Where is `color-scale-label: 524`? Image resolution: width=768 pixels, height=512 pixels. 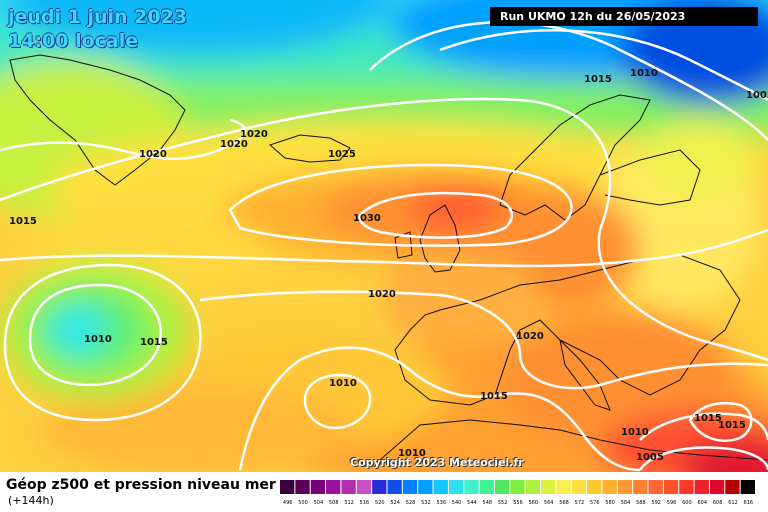
color-scale-label: 524 is located at coordinates (395, 503).